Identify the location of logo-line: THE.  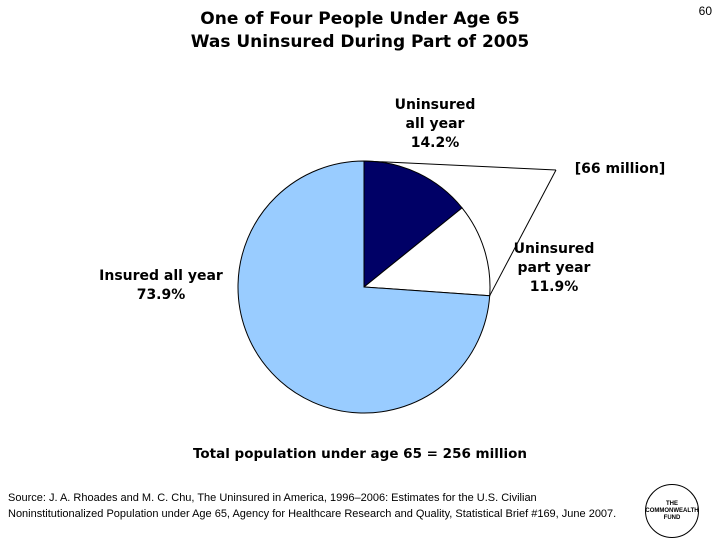
(672, 503).